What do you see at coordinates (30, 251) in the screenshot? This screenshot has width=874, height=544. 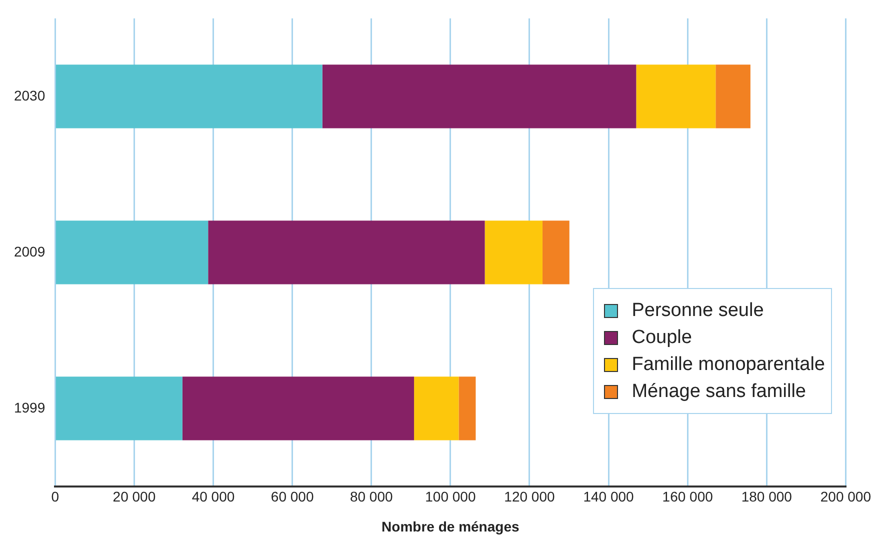 I see `y-tick-label: 2009` at bounding box center [30, 251].